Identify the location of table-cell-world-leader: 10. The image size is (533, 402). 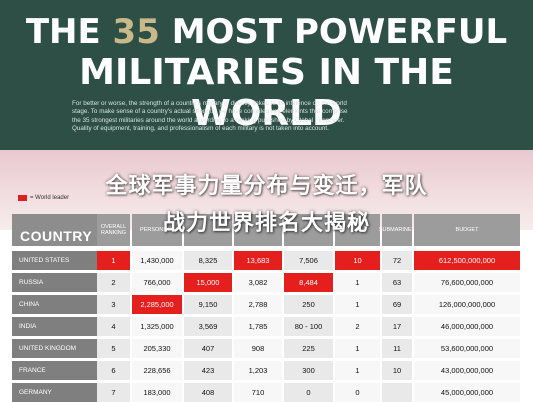
(357, 260).